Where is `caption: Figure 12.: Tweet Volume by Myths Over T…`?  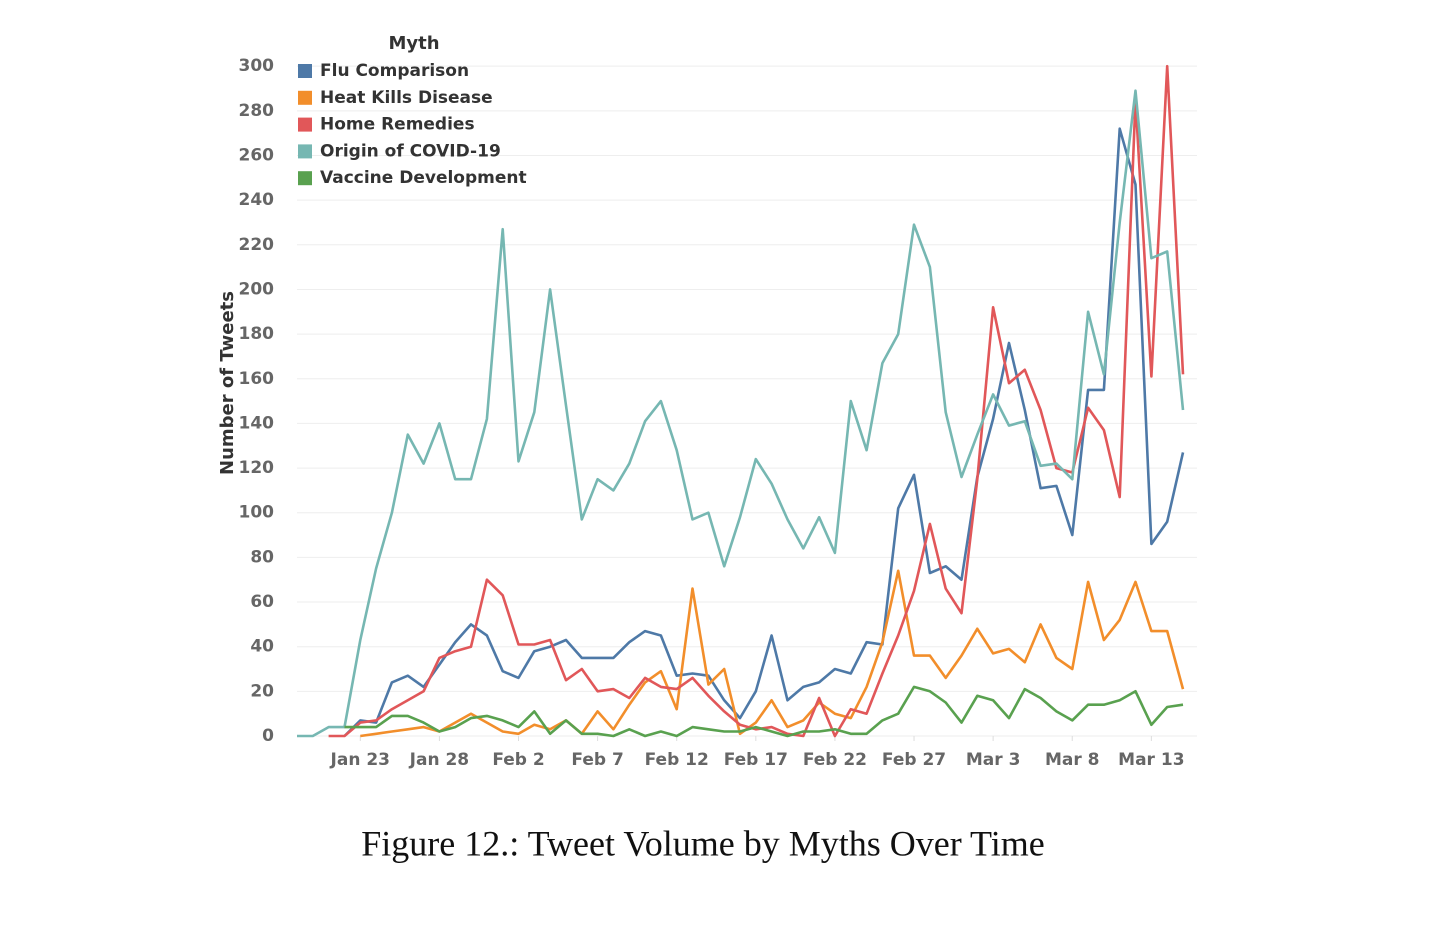
caption: Figure 12.: Tweet Volume by Myths Over T… is located at coordinates (703, 843).